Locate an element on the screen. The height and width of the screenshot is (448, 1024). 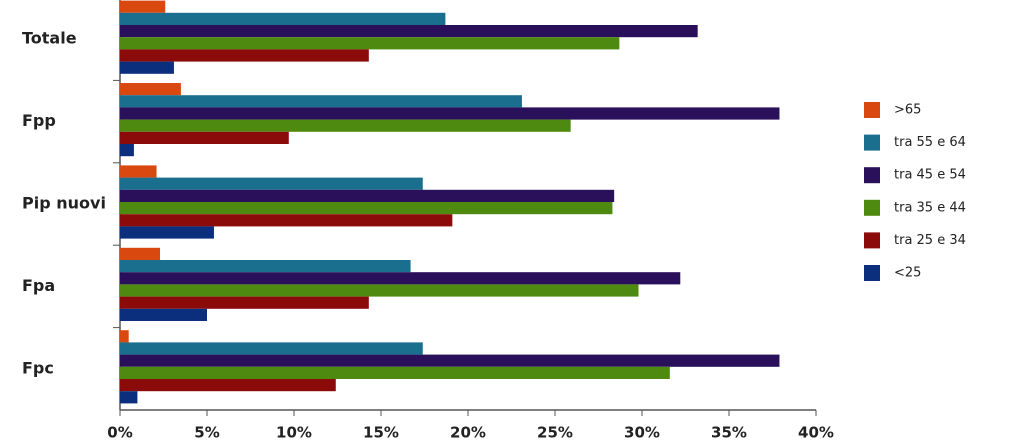
y-tick-label: Fpc is located at coordinates (38, 367).